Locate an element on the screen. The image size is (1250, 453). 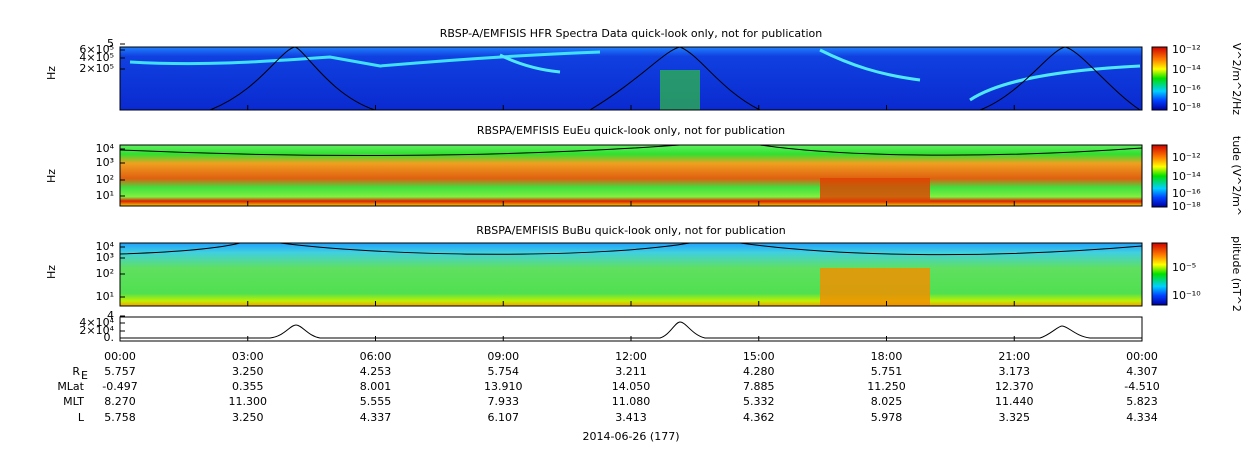
ephemeris-value: 4.337 is located at coordinates (376, 417).